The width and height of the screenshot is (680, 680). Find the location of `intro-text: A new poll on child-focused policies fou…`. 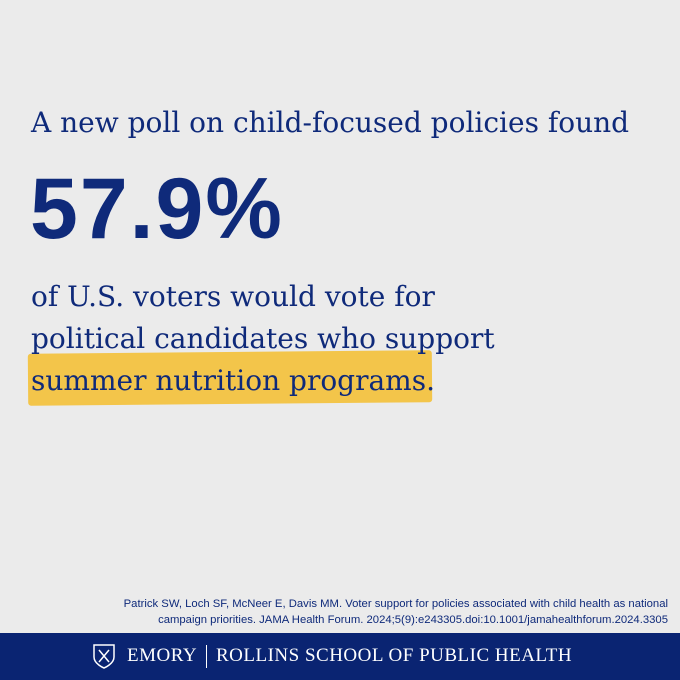

intro-text: A new poll on child-focused policies fou… is located at coordinates (330, 122).